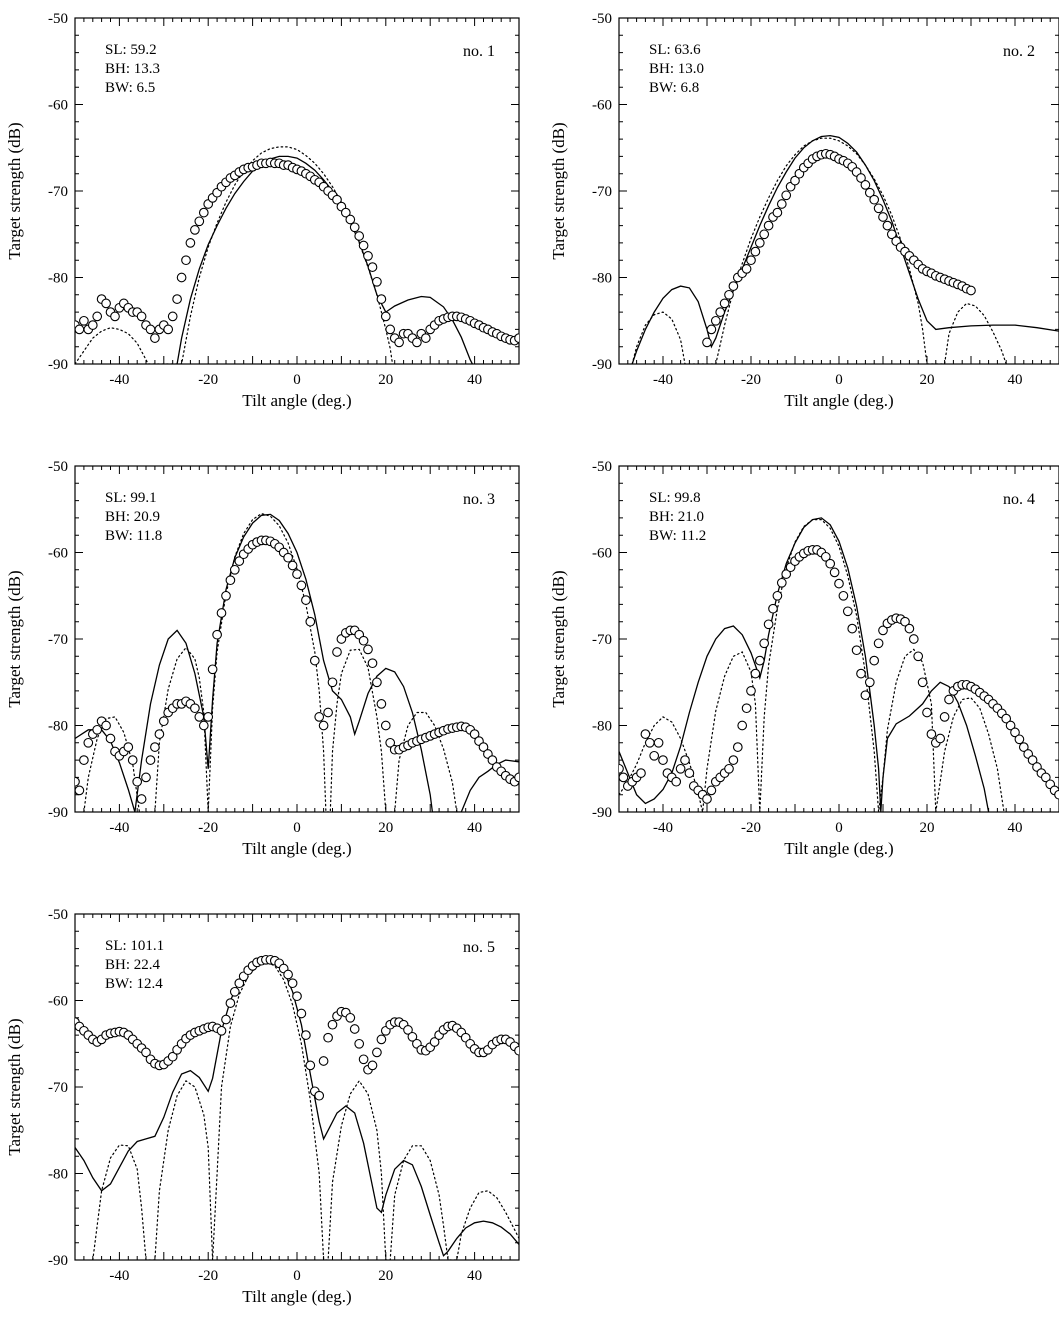  I want to click on x-axis-label: Tilt angle (deg.), so click(296, 848).